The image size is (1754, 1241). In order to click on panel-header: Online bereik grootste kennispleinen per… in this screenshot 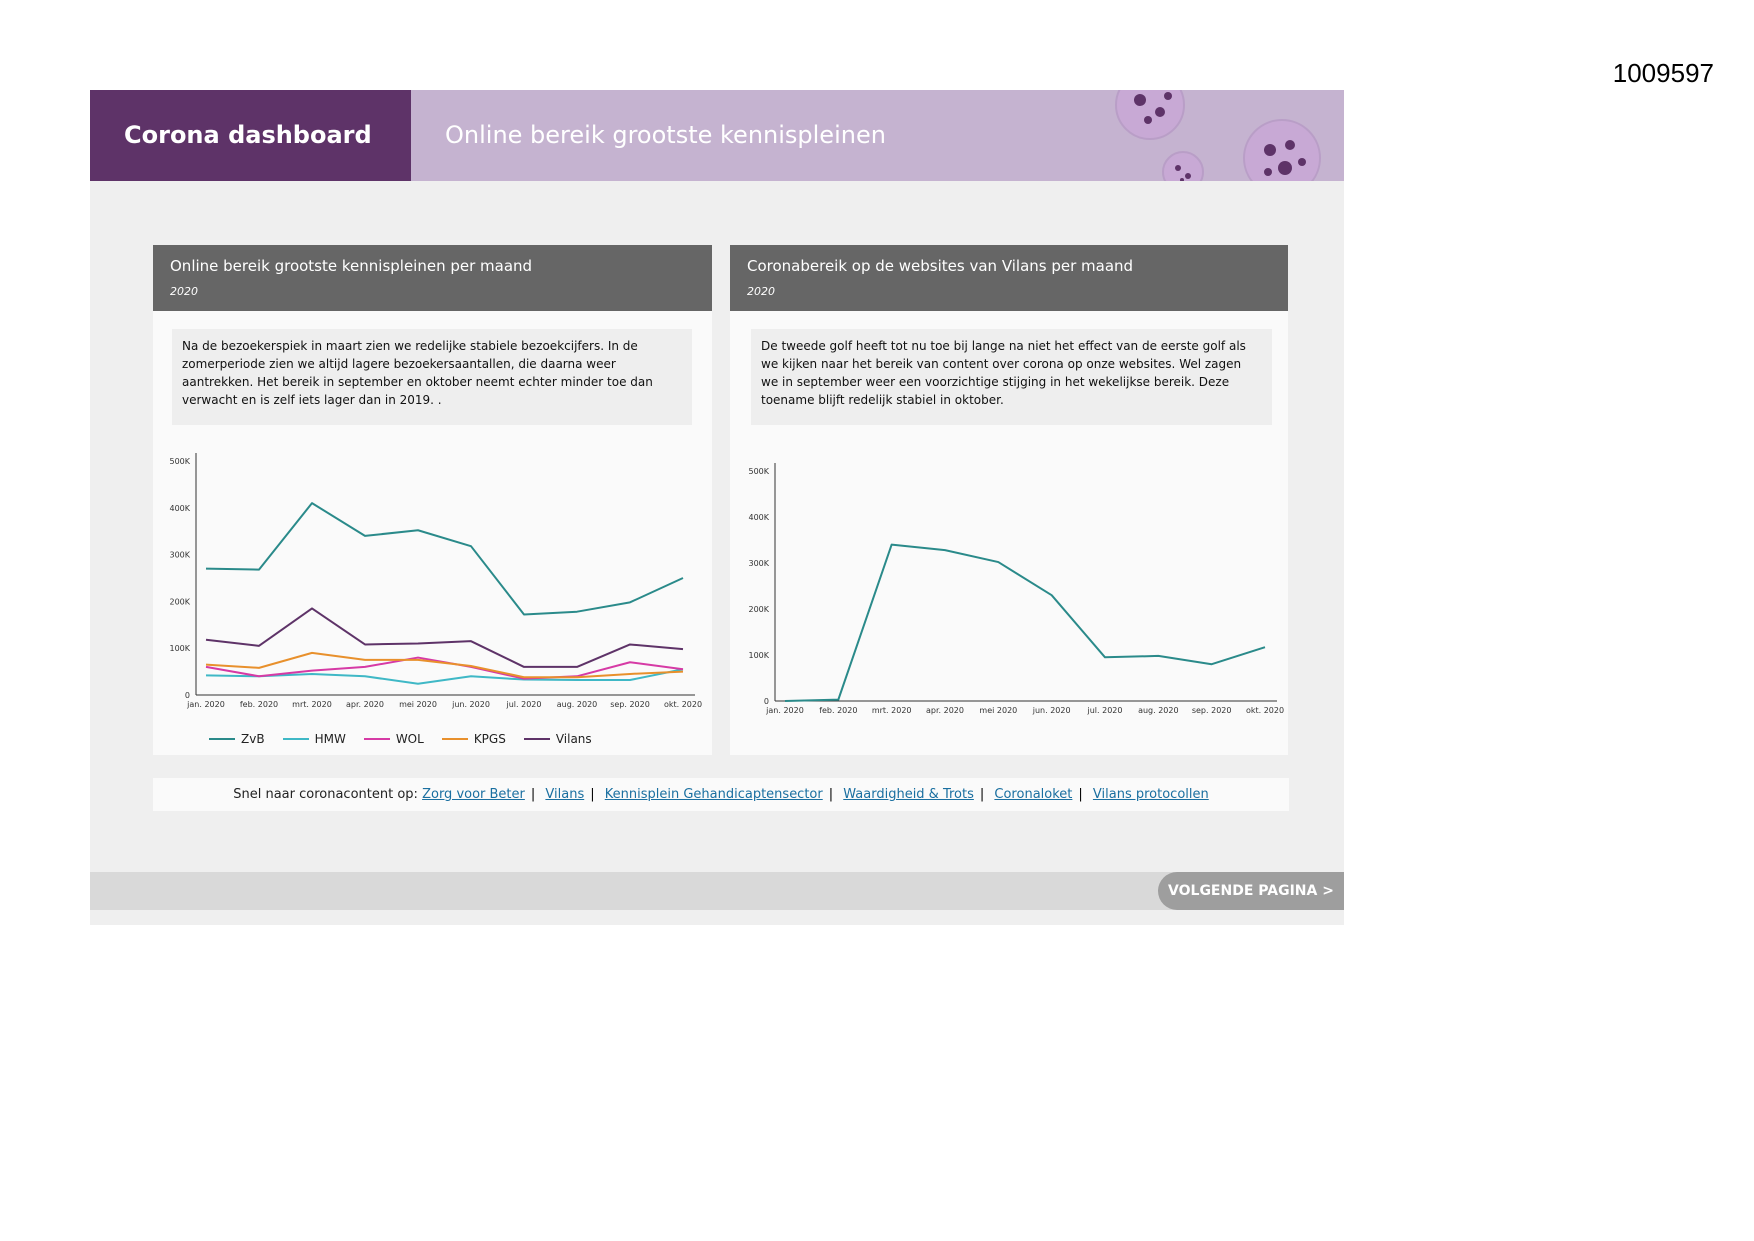, I will do `click(432, 278)`.